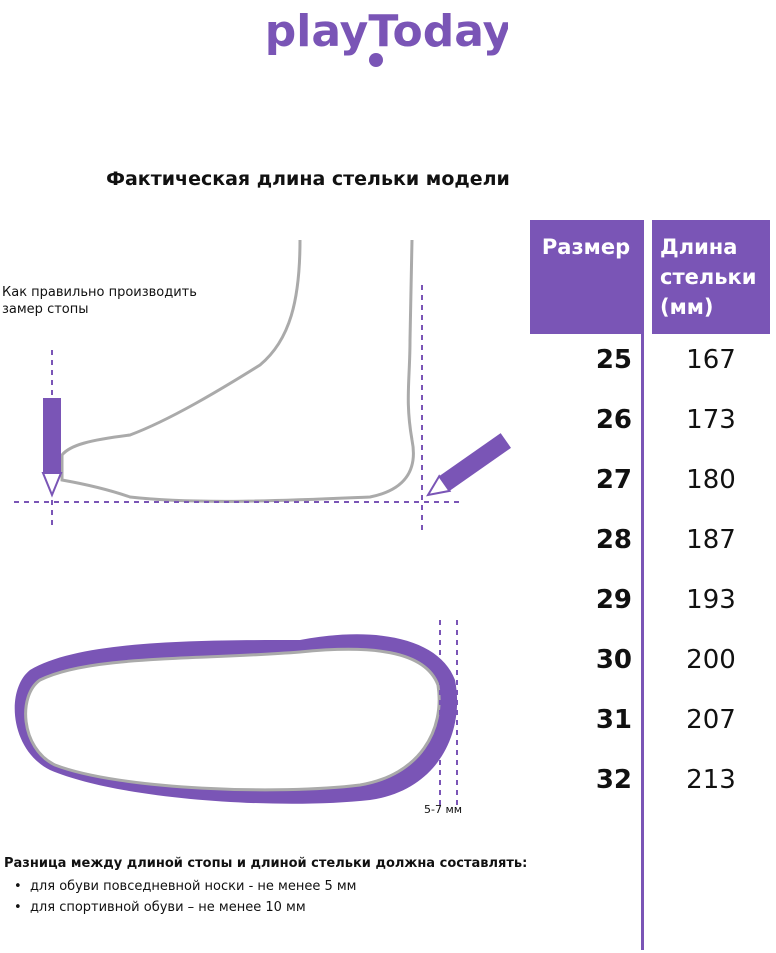 The height and width of the screenshot is (953, 776). What do you see at coordinates (613, 660) in the screenshot?
I see `size-cell: 30` at bounding box center [613, 660].